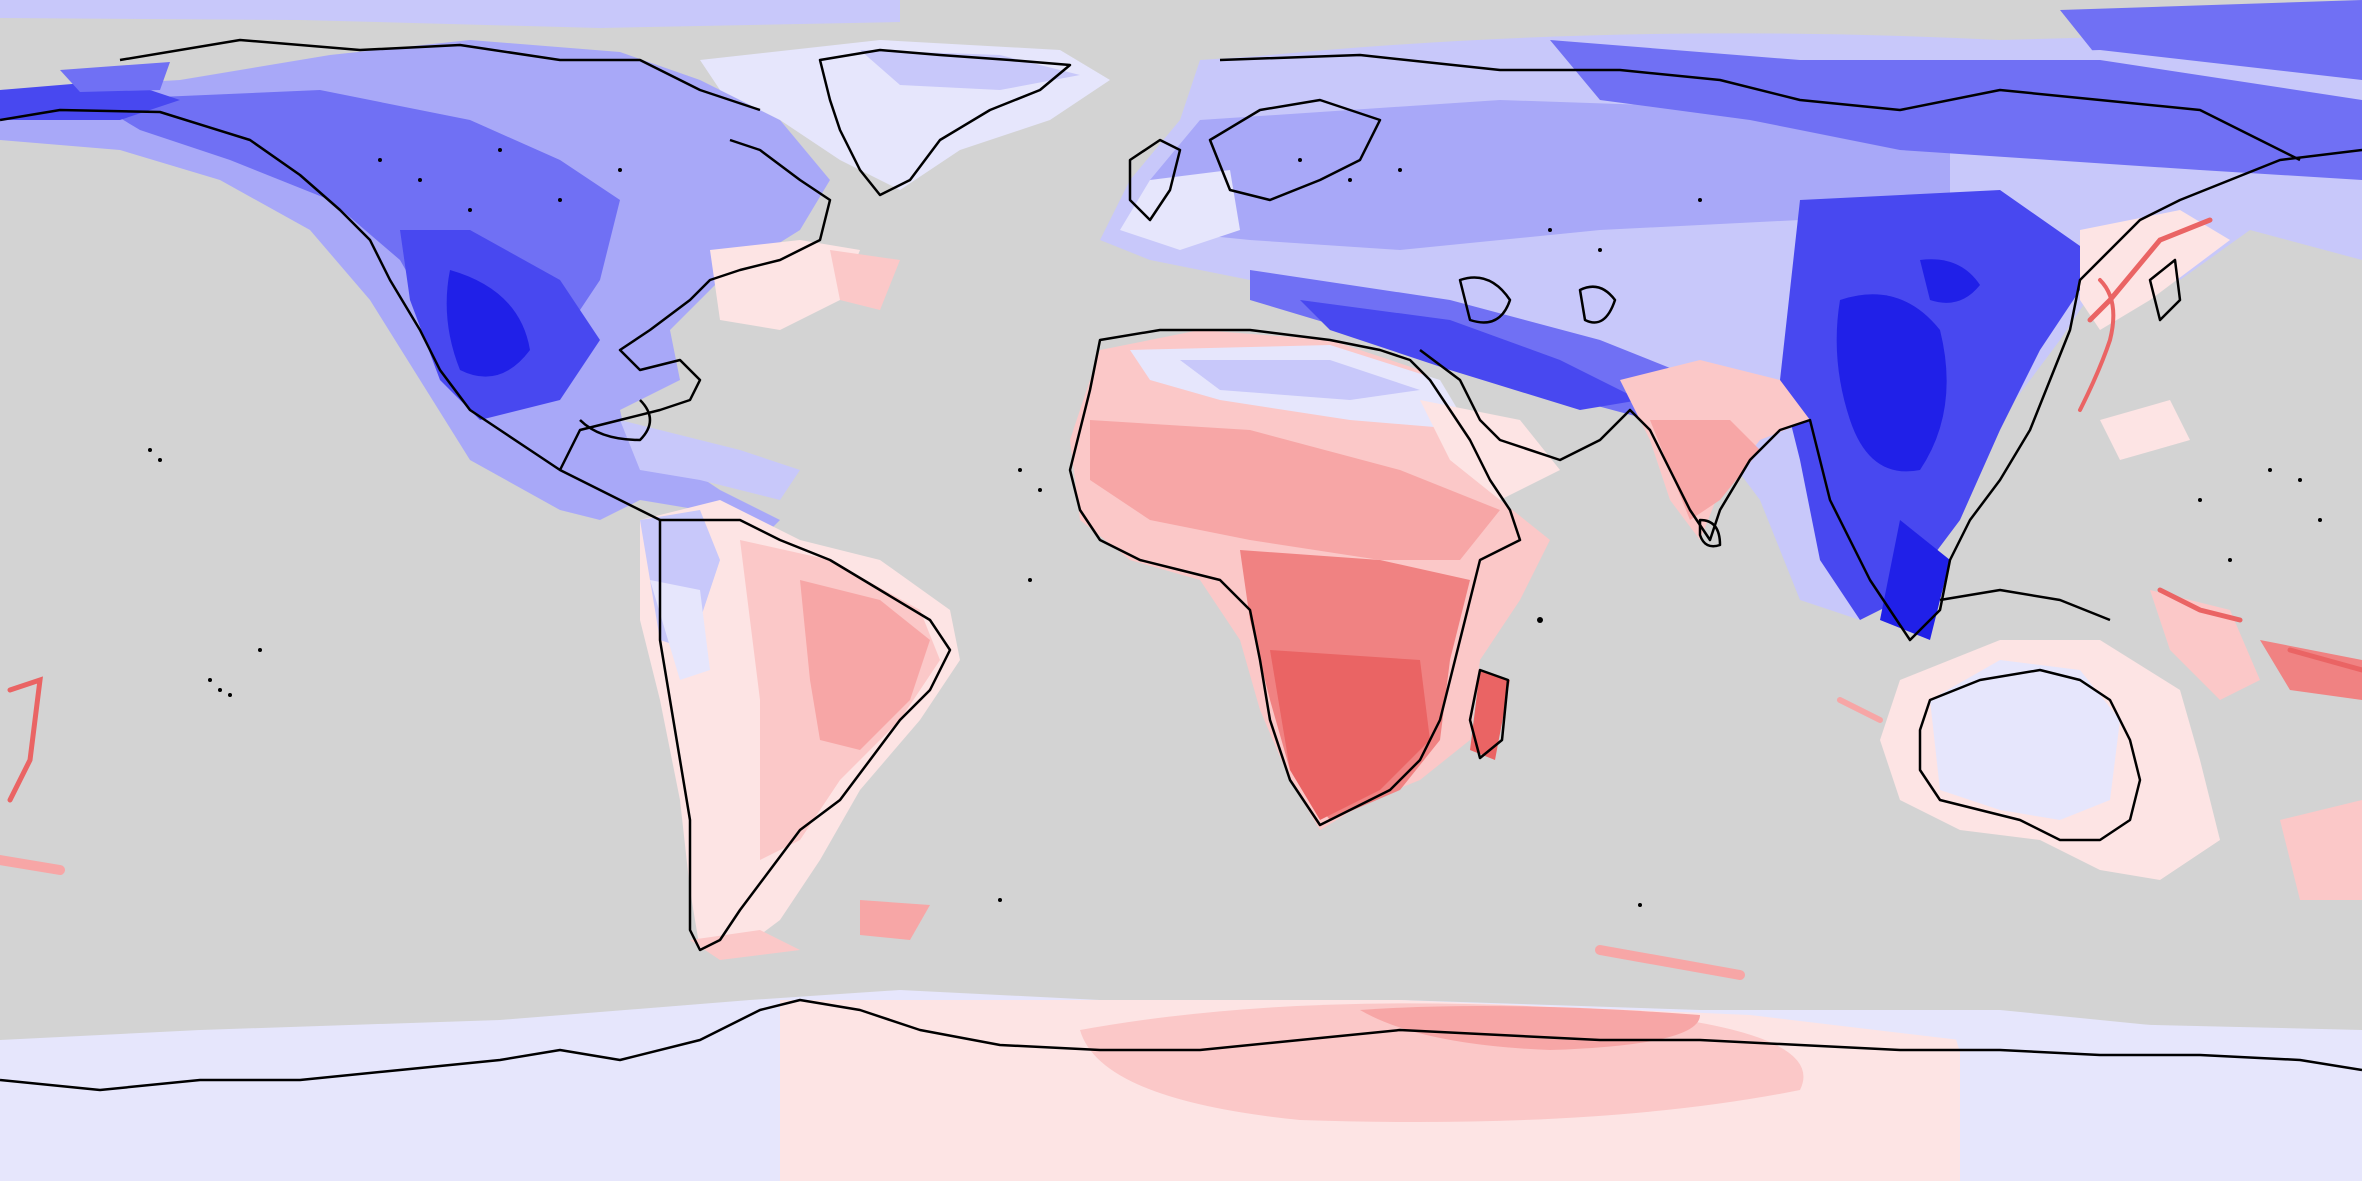 The image size is (2362, 1181). Describe the element at coordinates (1715, 450) in the screenshot. I see `india-region` at that location.